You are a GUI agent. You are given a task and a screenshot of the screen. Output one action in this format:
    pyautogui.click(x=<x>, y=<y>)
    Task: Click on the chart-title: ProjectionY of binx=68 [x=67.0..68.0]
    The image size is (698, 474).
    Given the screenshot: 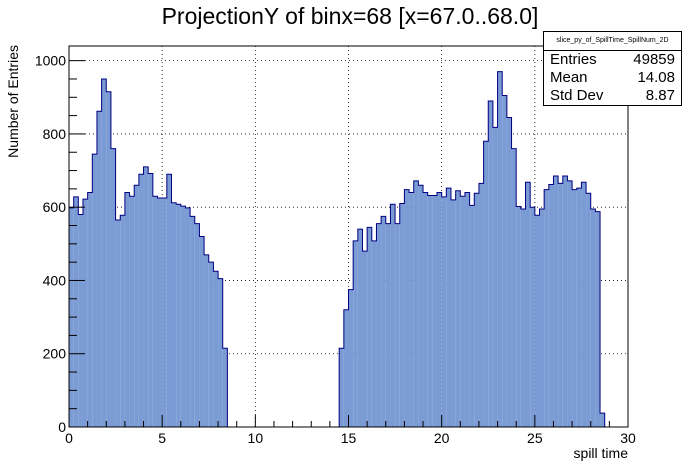 What is the action you would take?
    pyautogui.click(x=350, y=16)
    